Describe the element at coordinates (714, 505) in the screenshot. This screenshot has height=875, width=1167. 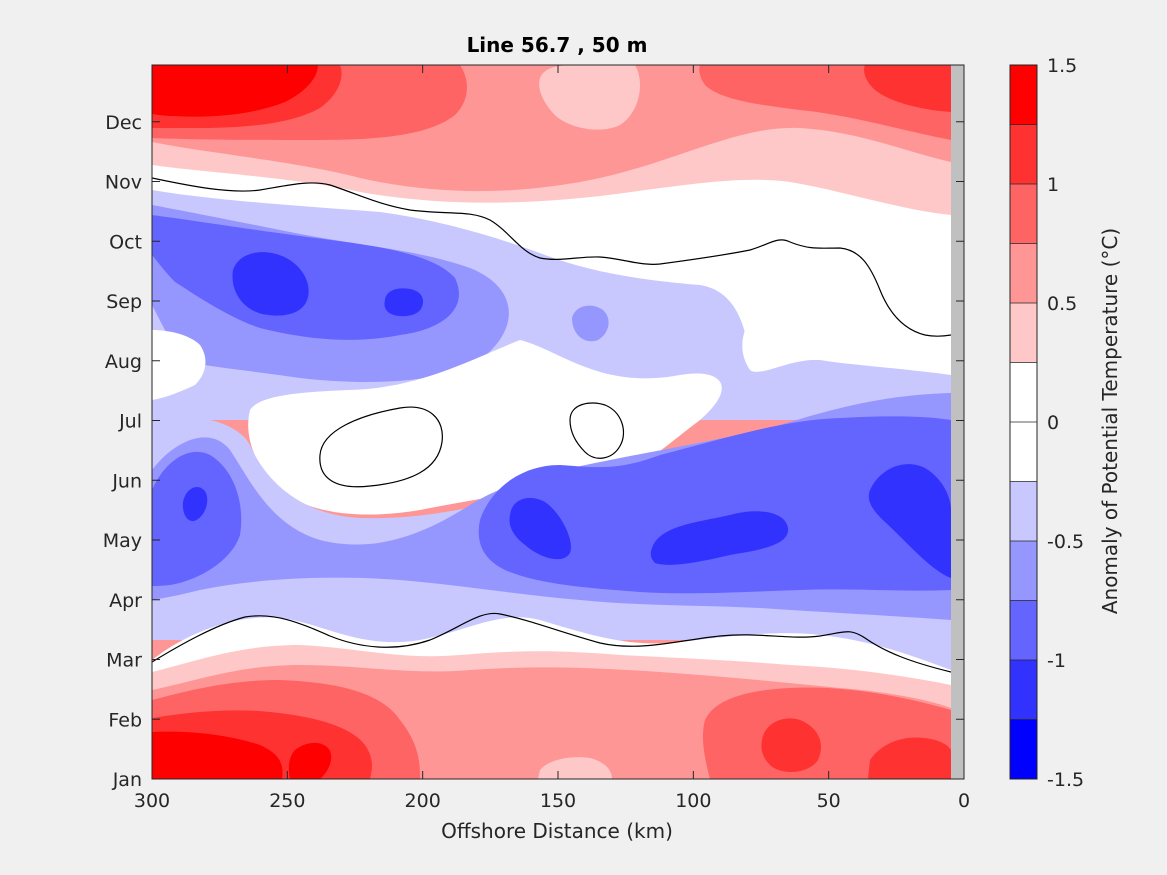
I see `contour-fill-neg3-low2` at that location.